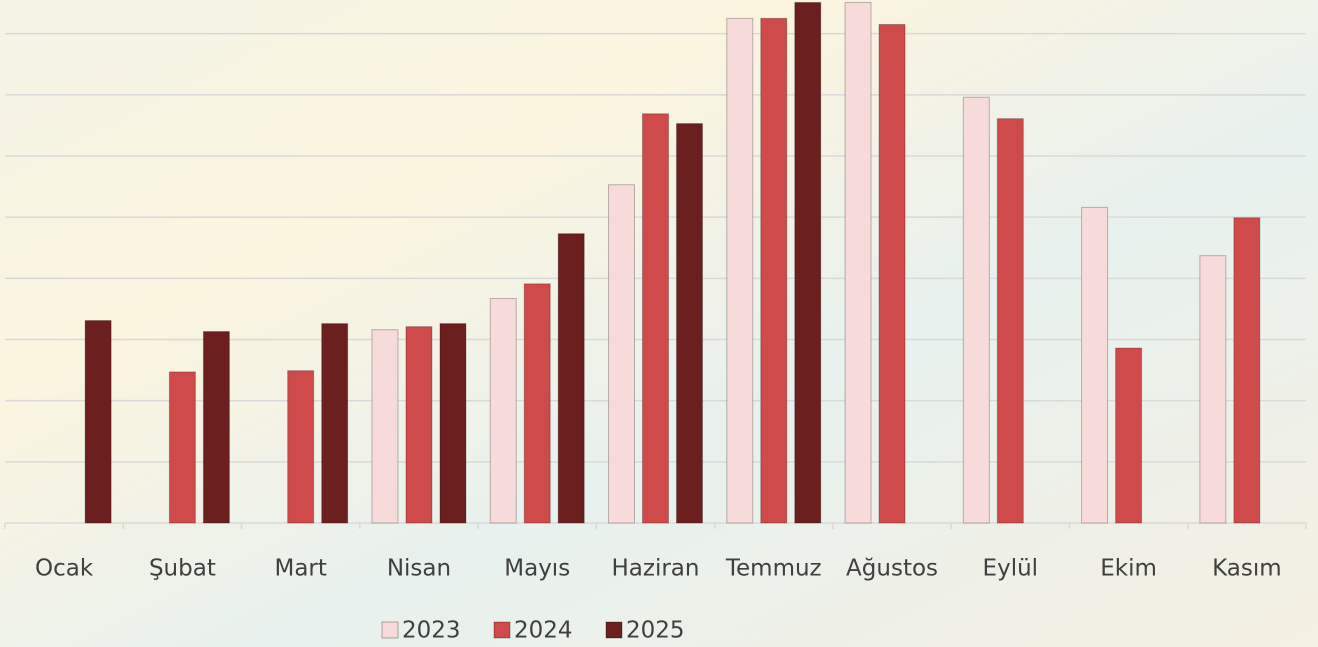 The image size is (1318, 647). Describe the element at coordinates (419, 569) in the screenshot. I see `x-tick-label: Nisan` at that location.